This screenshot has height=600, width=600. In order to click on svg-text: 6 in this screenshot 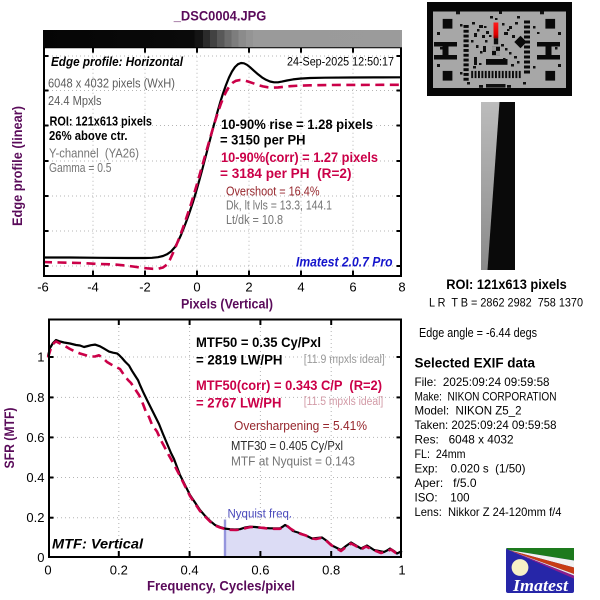, I will do `click(352, 287)`.